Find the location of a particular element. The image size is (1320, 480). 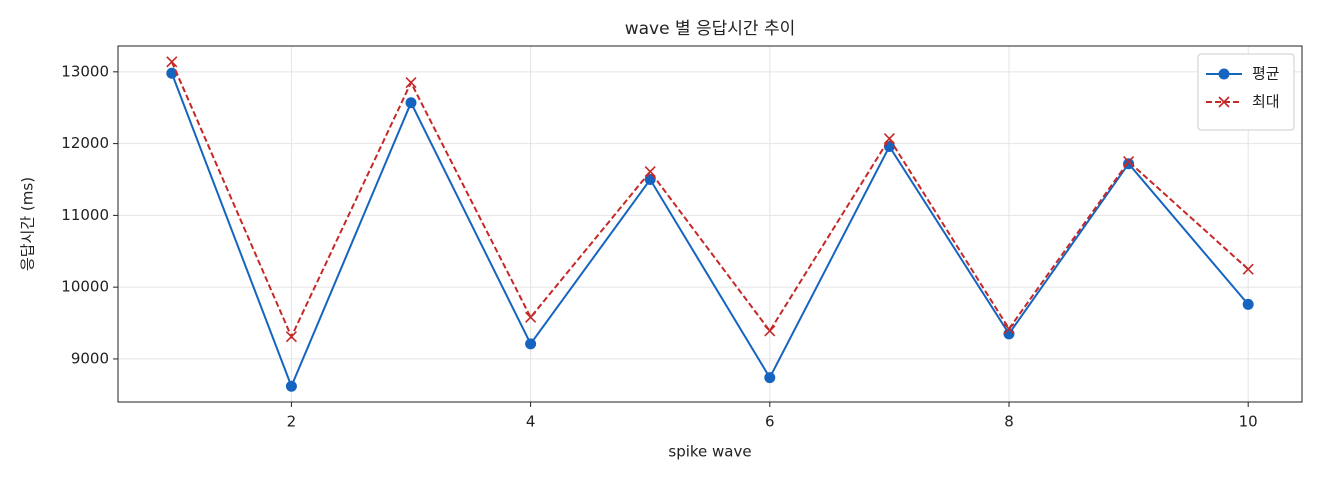

x-axis-label: spike wave is located at coordinates (709, 452).